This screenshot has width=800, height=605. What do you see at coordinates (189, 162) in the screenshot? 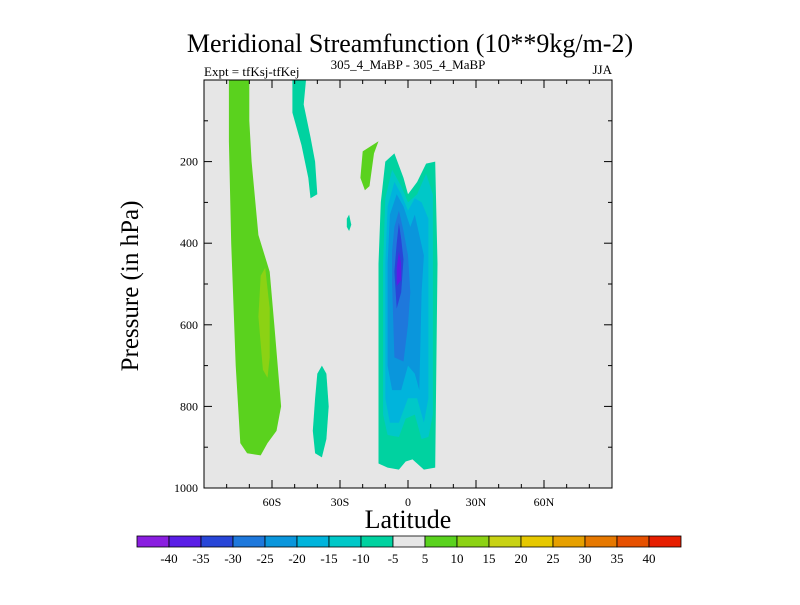
I see `y-tick-label: 200` at bounding box center [189, 162].